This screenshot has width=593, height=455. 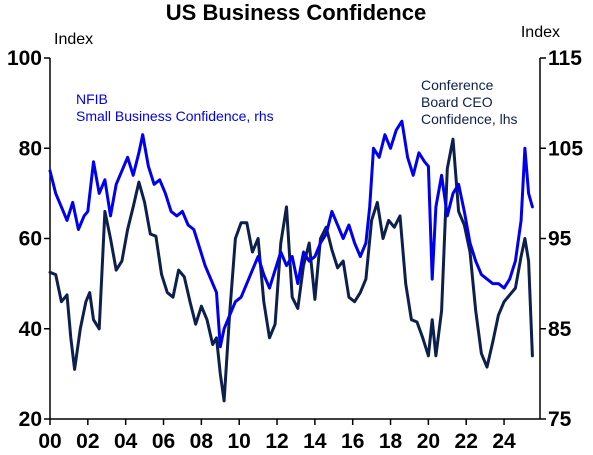 I want to click on x-tick-label: 10, so click(x=239, y=441).